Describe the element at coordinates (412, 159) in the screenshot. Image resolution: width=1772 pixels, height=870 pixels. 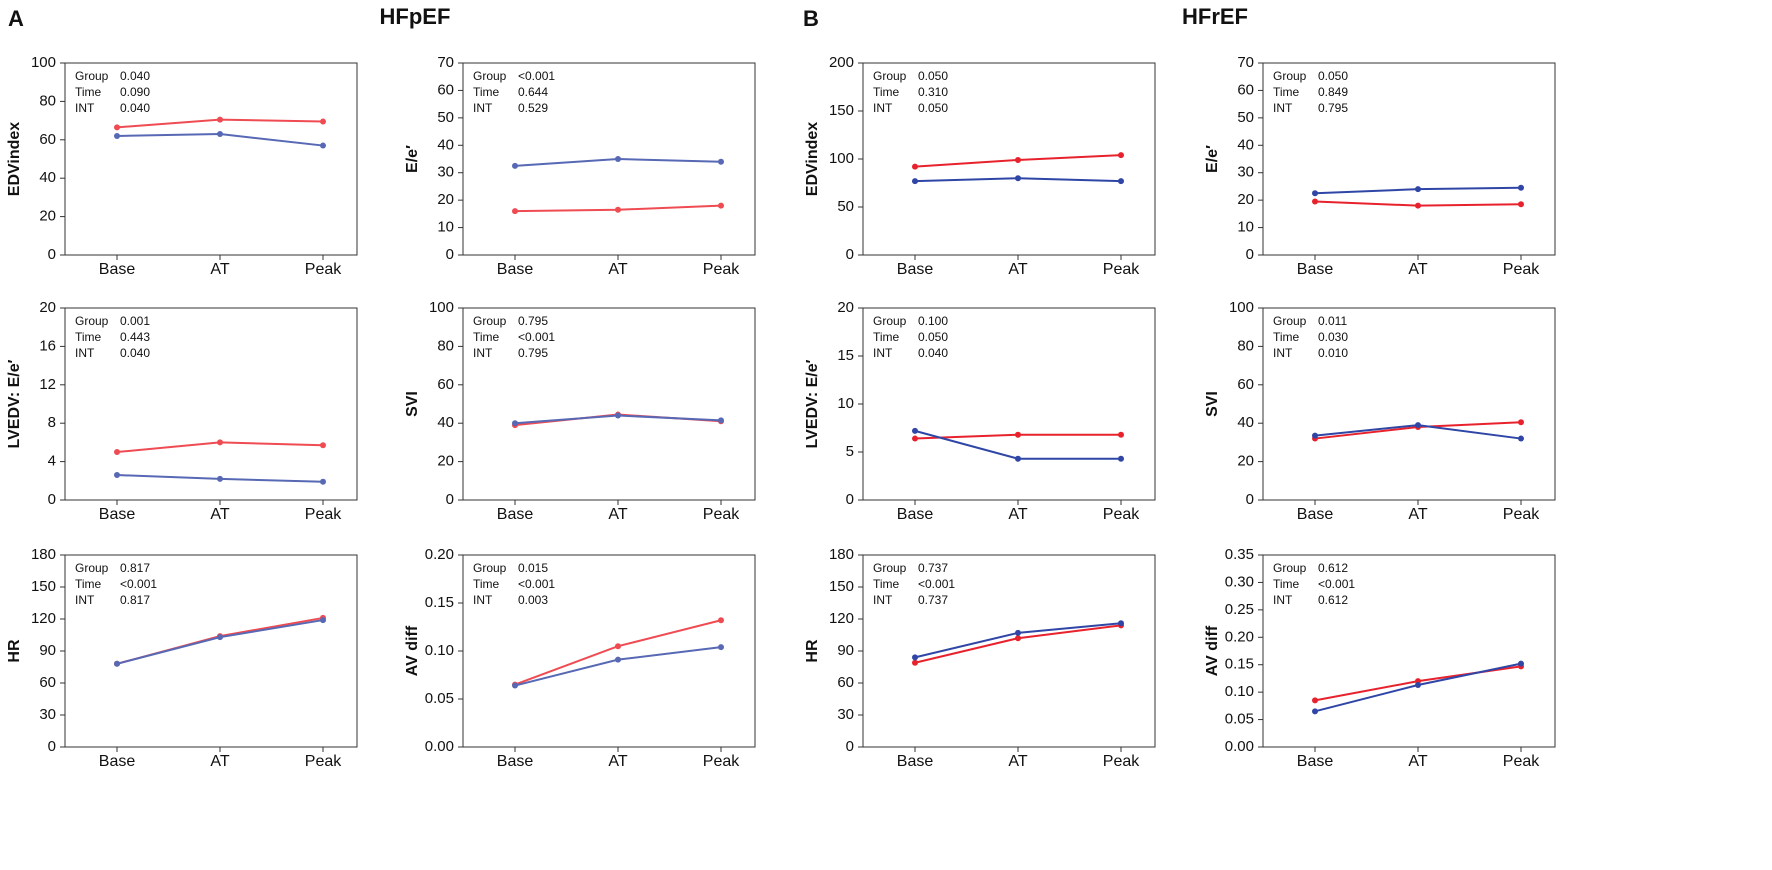
I see `y-axis-label: E/e′` at that location.